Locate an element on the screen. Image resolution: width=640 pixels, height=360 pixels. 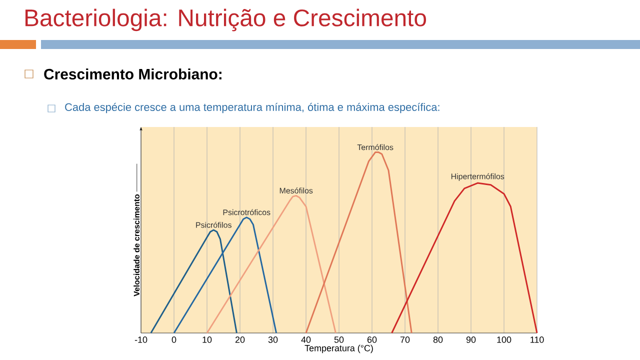
chart-title: Bacteriologia: Nutrição e Crescimento is located at coordinates (225, 20).